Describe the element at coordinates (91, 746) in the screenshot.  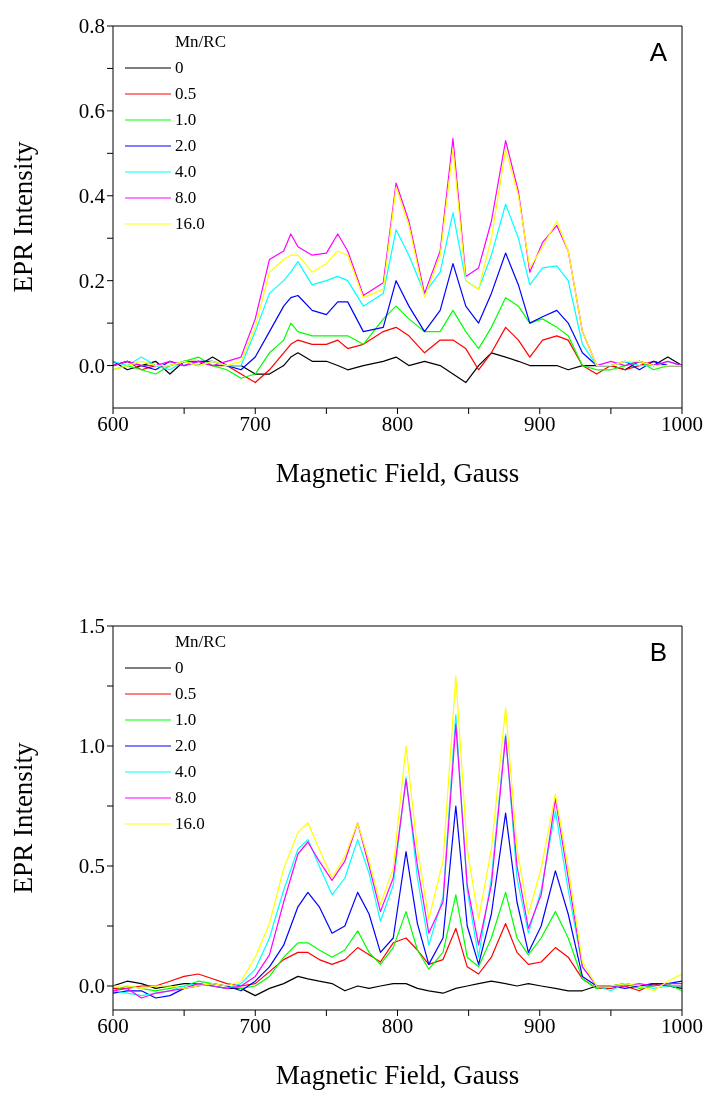
I see `y-tick-label: 1.0` at that location.